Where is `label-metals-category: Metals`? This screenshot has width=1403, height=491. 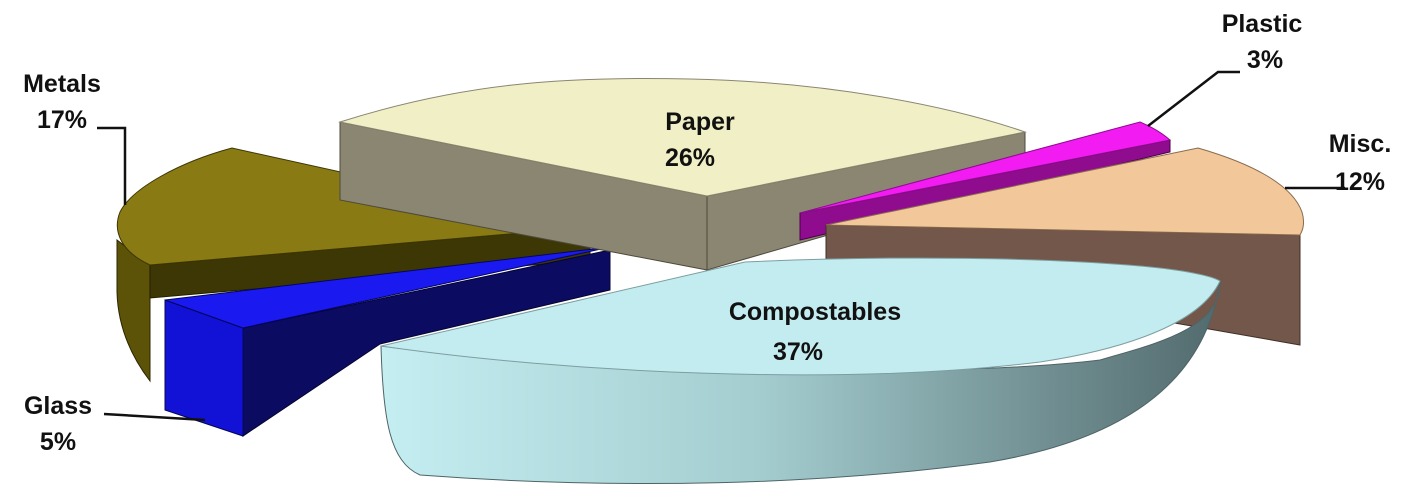 label-metals-category: Metals is located at coordinates (62, 84).